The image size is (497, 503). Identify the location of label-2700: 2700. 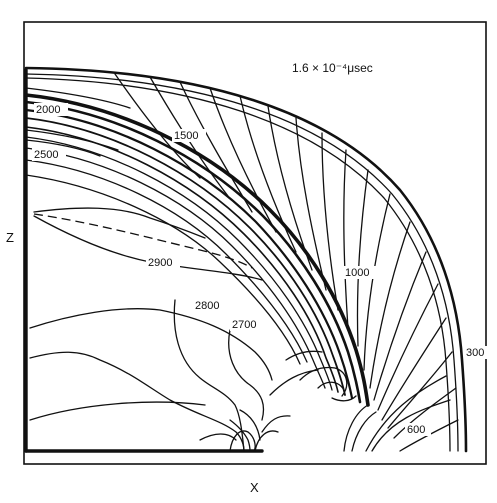
(244, 325).